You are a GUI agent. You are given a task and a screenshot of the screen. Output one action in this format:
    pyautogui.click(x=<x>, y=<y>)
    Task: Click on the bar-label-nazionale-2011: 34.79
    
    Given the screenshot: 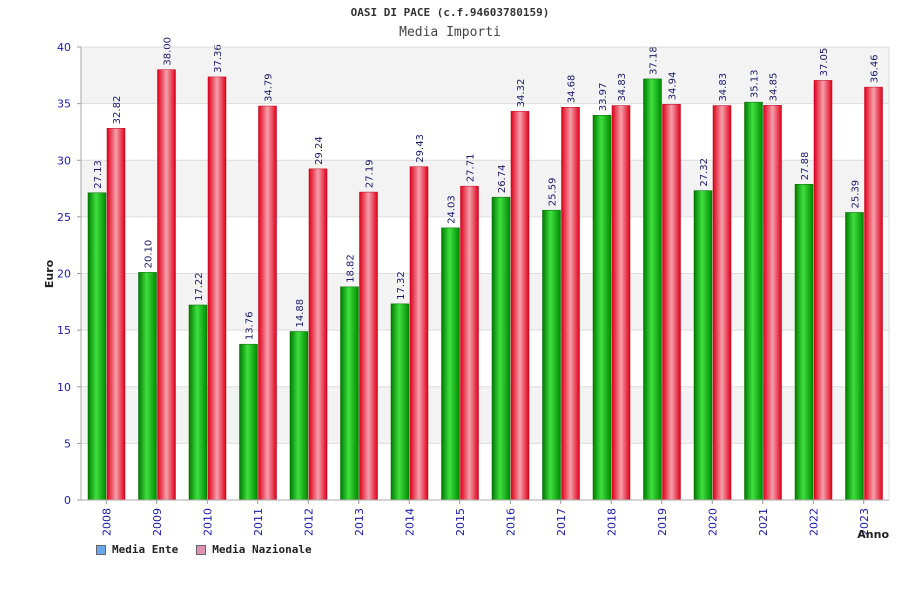 What is the action you would take?
    pyautogui.click(x=269, y=87)
    